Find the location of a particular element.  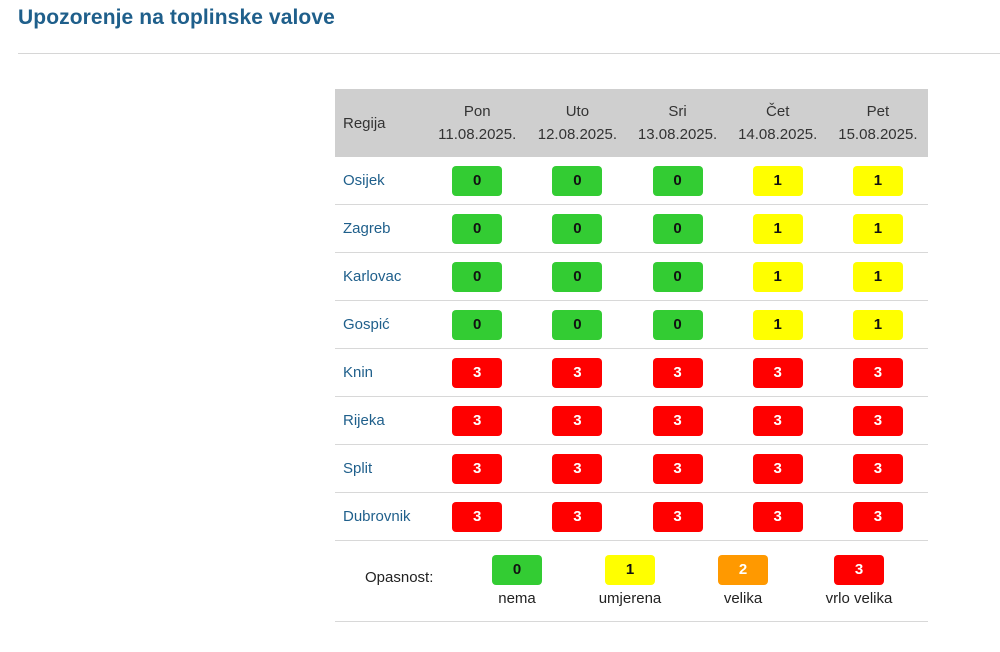

day-date: 11.08.2025. is located at coordinates (477, 134).